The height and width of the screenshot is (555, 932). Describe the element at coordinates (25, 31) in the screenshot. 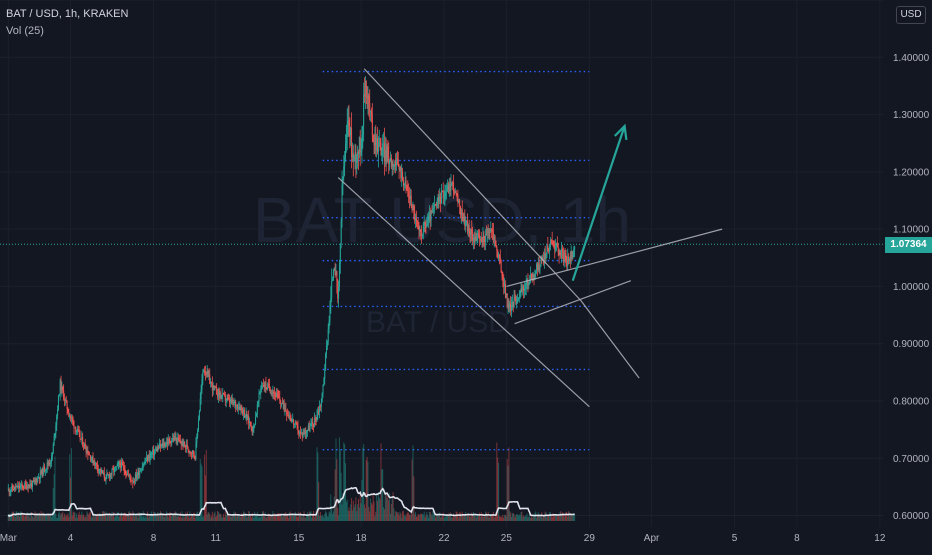

I see `volume-indicator-label: Vol (25)` at that location.